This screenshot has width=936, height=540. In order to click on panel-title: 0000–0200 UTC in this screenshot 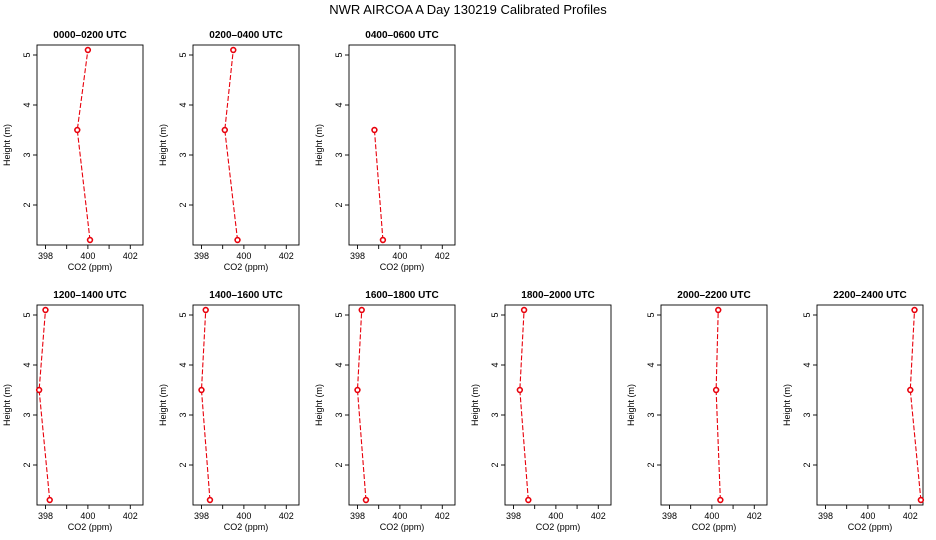, I will do `click(89, 35)`.